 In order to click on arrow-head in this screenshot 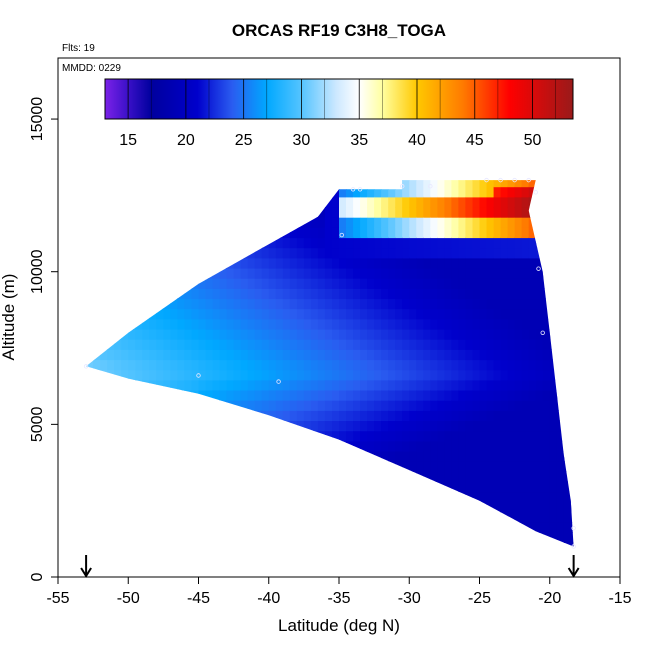, I will do `click(573, 572)`.